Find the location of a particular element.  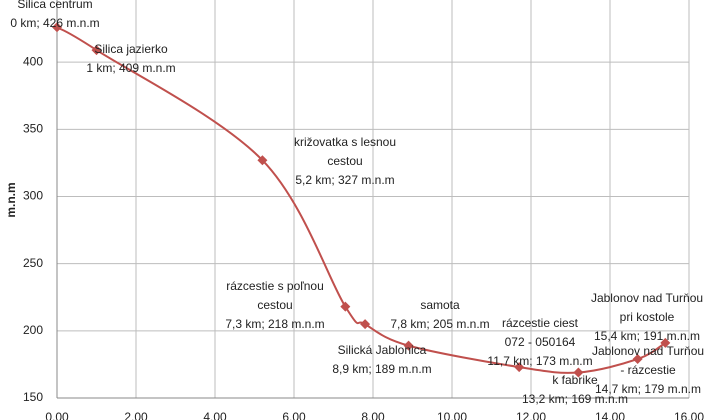

point-label: Silica jazierko is located at coordinates (131, 49).